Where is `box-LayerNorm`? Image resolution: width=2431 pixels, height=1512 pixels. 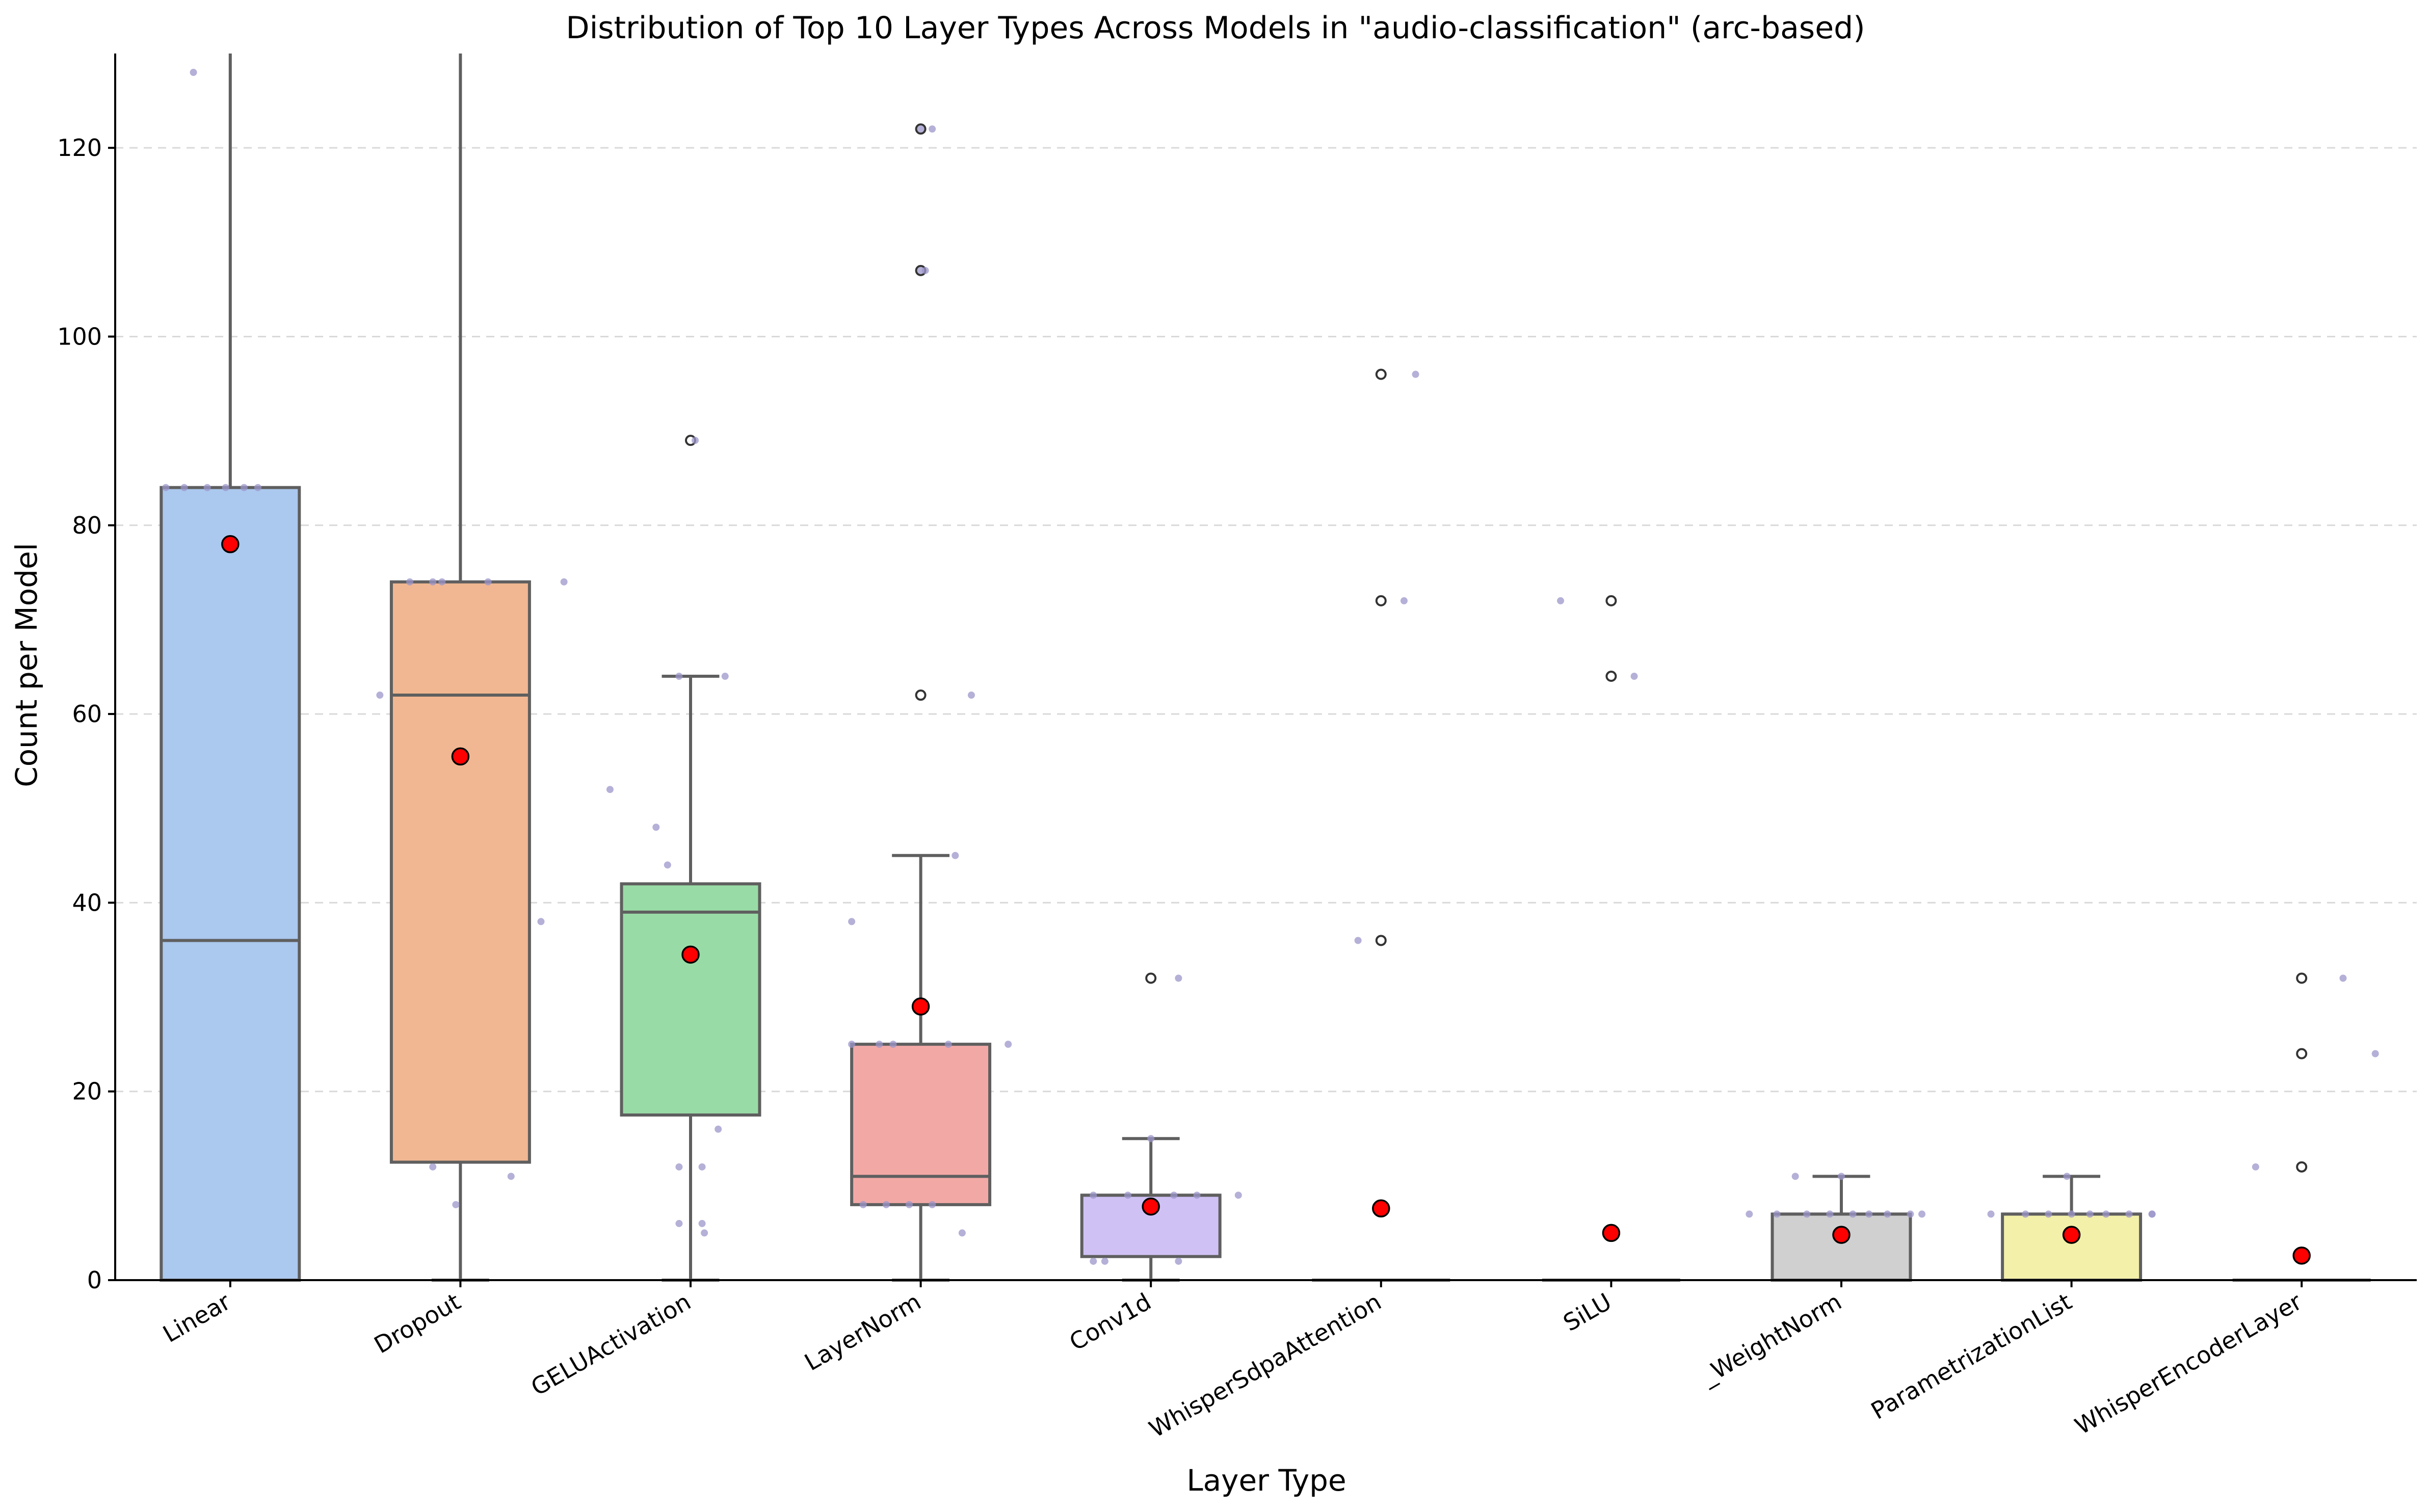
box-LayerNorm is located at coordinates (921, 702).